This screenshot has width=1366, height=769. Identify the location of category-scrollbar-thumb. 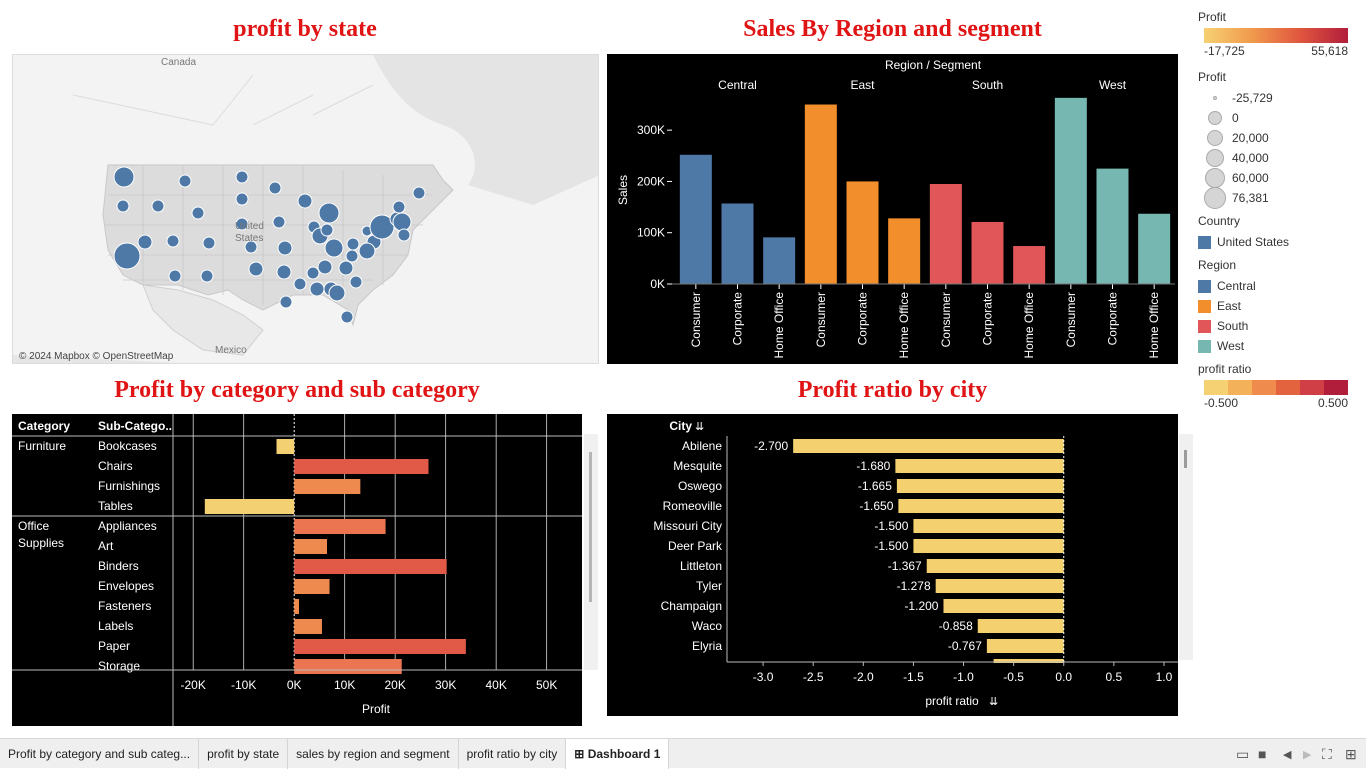
(590, 527).